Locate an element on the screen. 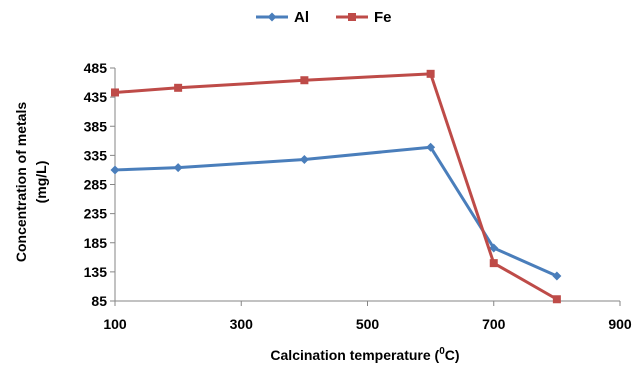  y-axis-title-2: (mg/L) is located at coordinates (41, 182).